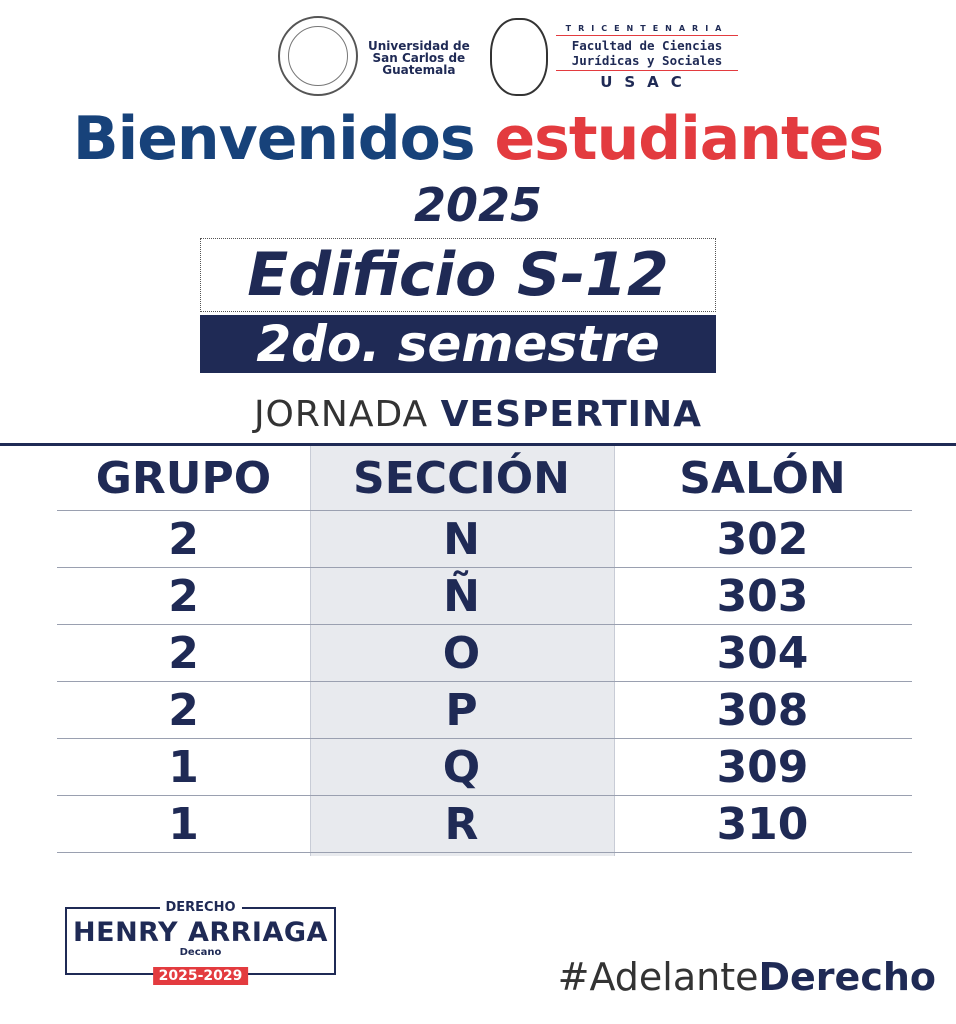  Describe the element at coordinates (762, 478) in the screenshot. I see `header-room: SALÓN` at that location.